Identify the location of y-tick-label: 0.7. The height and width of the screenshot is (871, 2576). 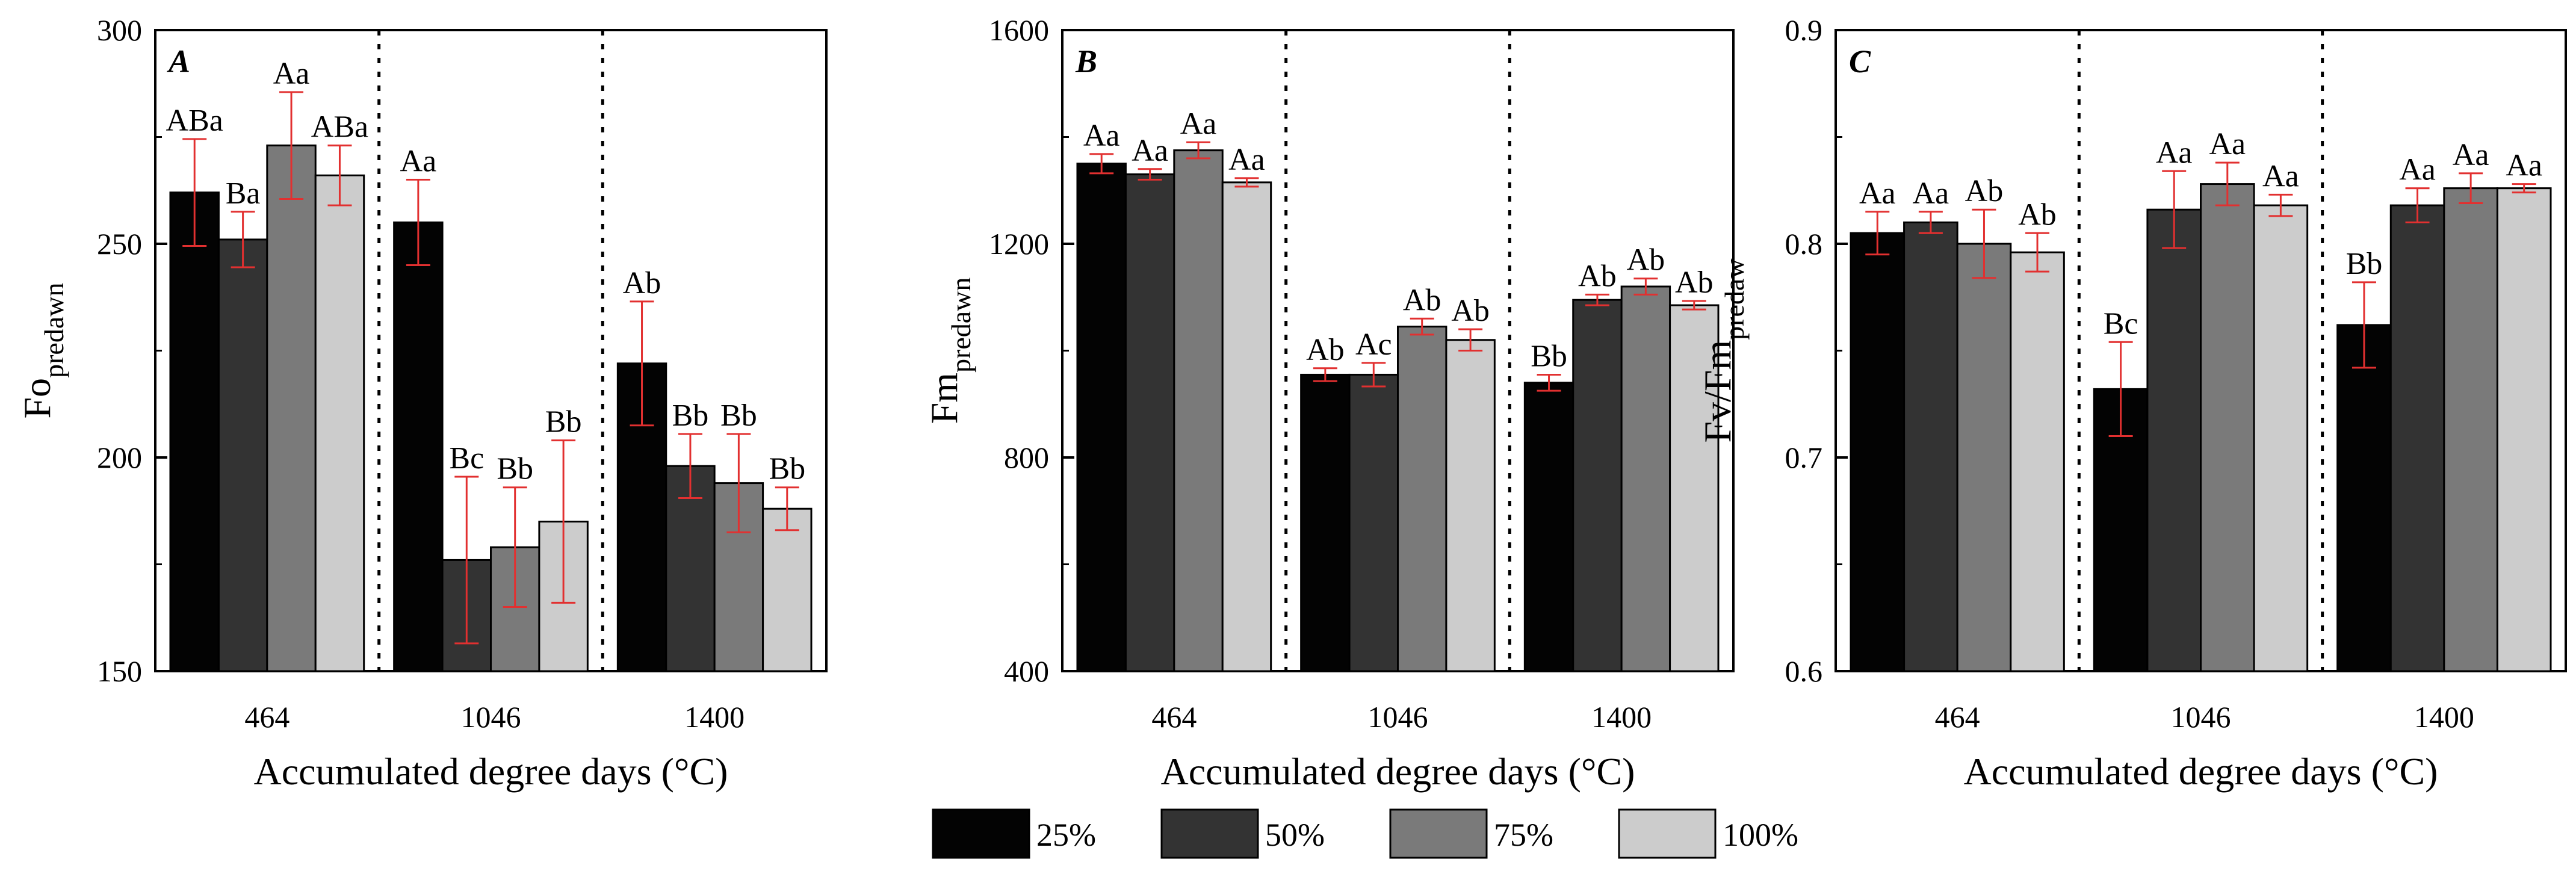
(1804, 457).